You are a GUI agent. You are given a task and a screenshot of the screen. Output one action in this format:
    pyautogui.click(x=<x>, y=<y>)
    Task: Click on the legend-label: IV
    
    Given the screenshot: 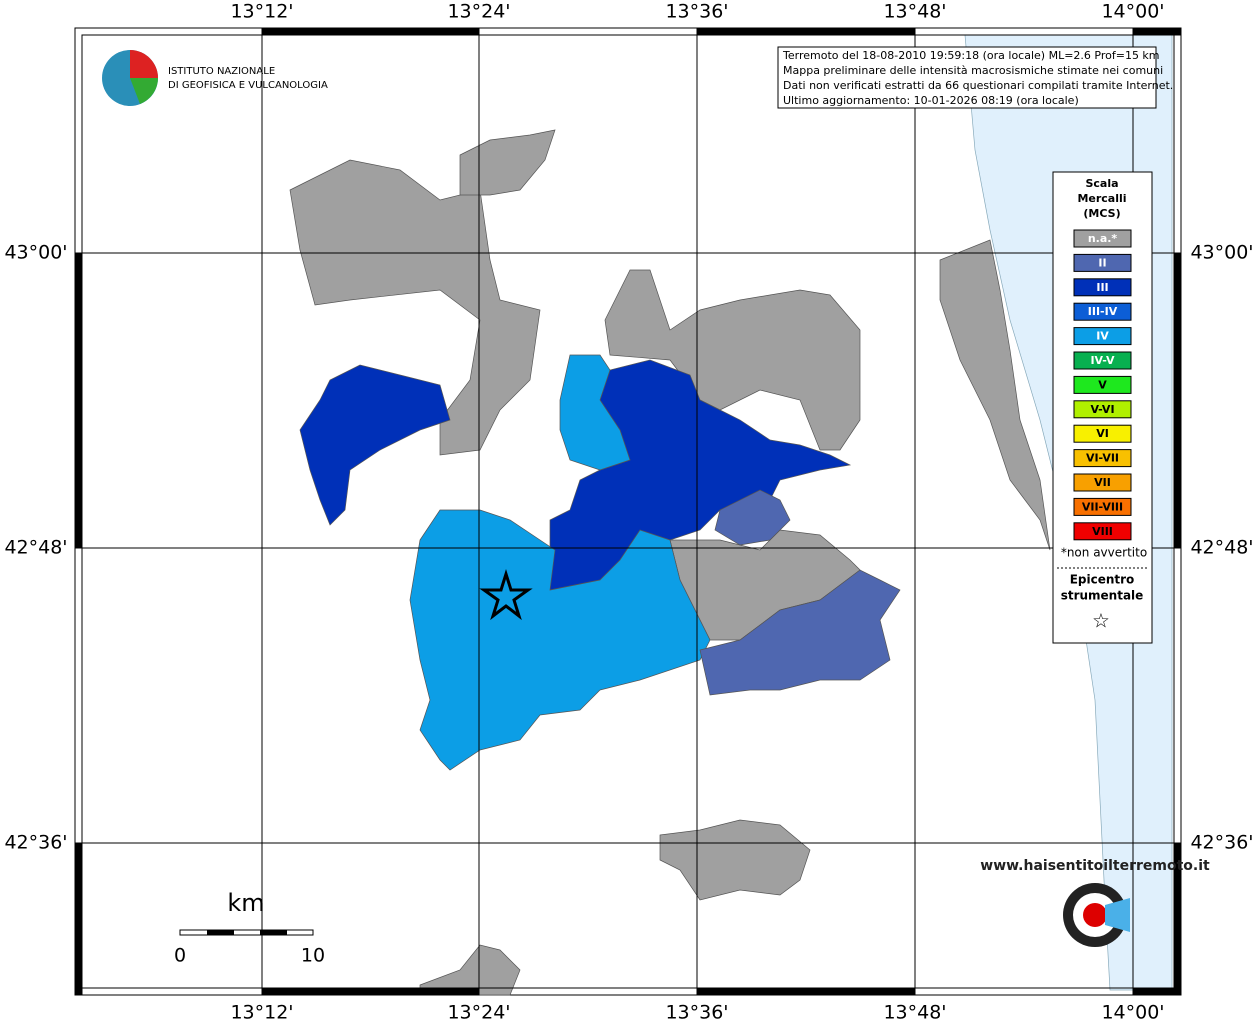 What is the action you would take?
    pyautogui.click(x=1102, y=336)
    